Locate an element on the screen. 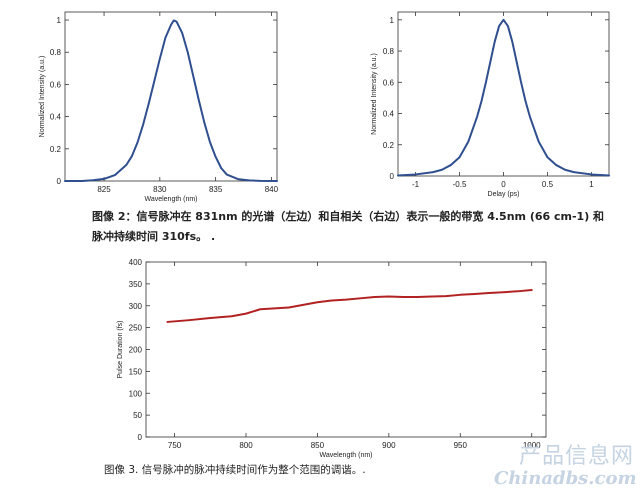 This screenshot has width=644, height=494. chart-autocorrelation-xtick-label: -0.5 is located at coordinates (460, 184).